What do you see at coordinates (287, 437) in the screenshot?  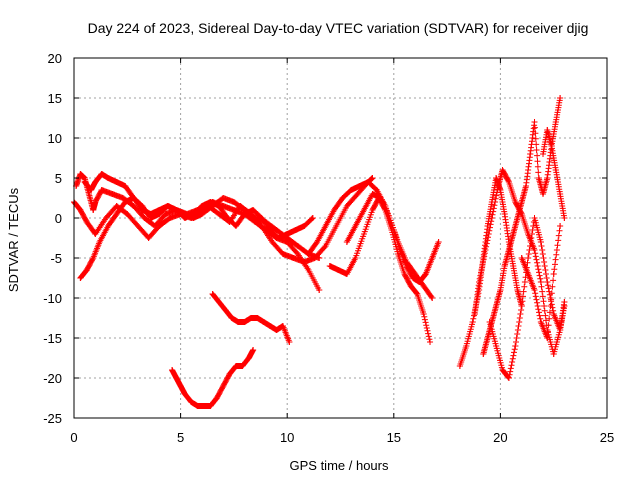 I see `x-tick-label: 10` at bounding box center [287, 437].